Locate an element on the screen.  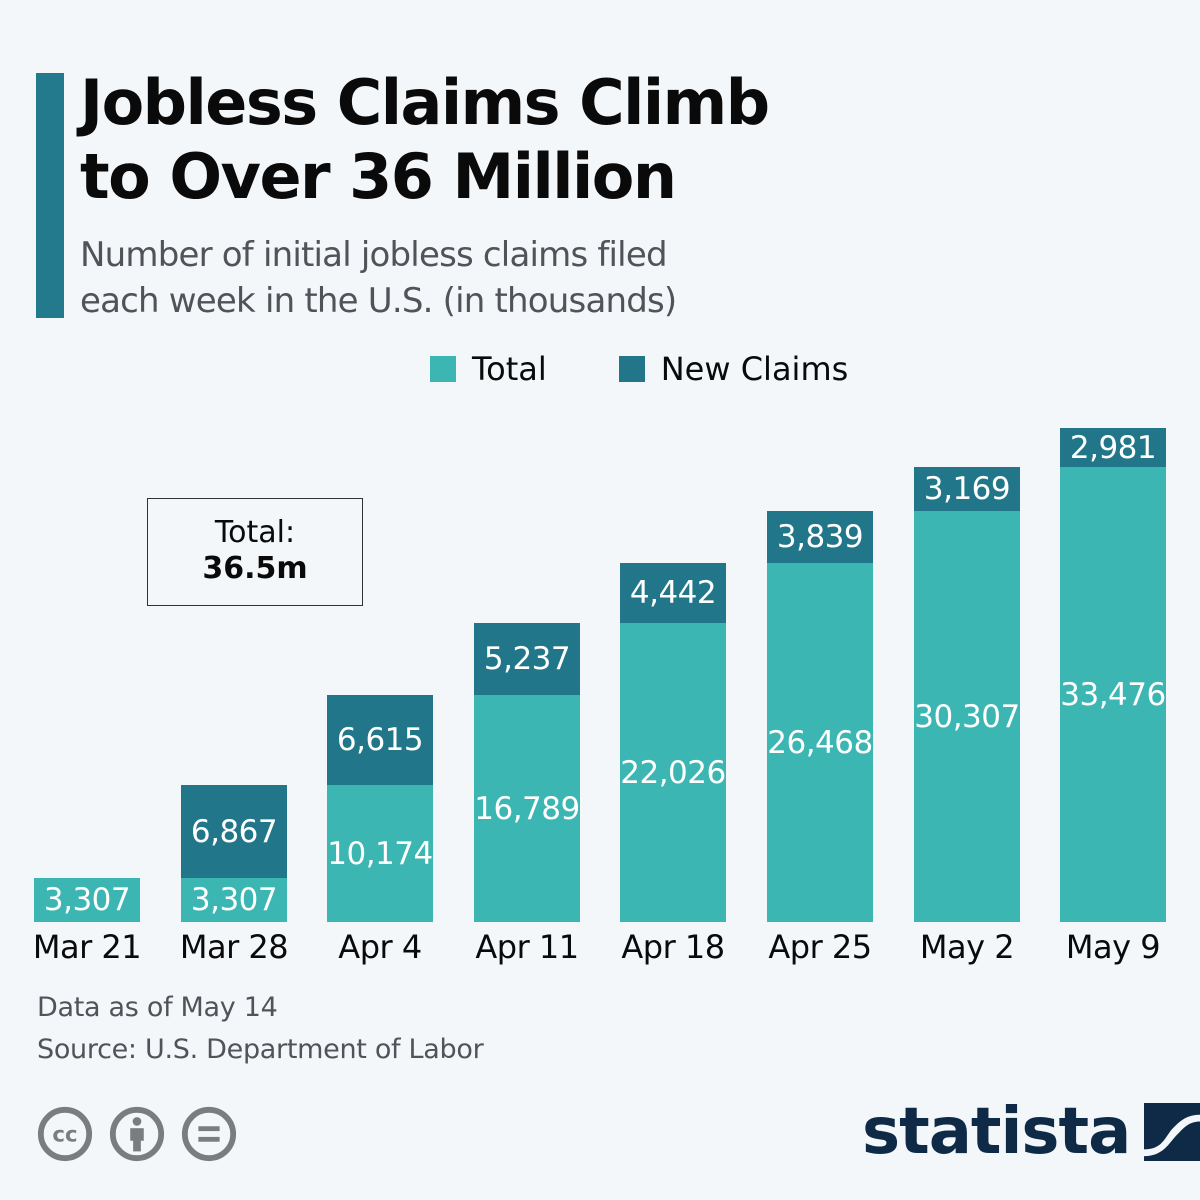
subtitle-line-2: each week in the U.S. (in thousands) is located at coordinates (378, 301).